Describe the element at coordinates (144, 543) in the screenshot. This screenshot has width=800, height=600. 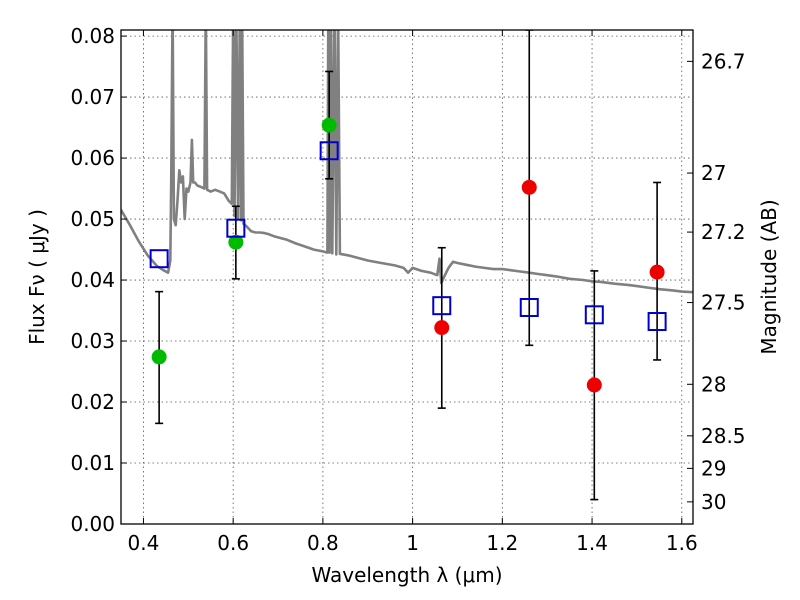
I see `x-tick-label: 0.4` at that location.